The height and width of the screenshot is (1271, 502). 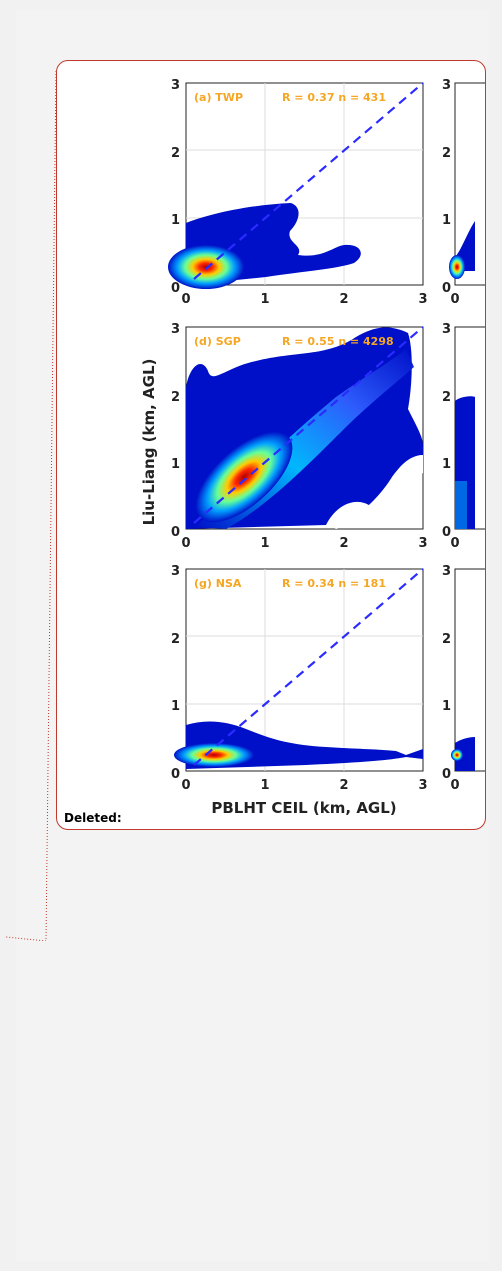 What do you see at coordinates (303, 808) in the screenshot?
I see `x-axis-label: PBLHT CEIL (km, AGL)` at bounding box center [303, 808].